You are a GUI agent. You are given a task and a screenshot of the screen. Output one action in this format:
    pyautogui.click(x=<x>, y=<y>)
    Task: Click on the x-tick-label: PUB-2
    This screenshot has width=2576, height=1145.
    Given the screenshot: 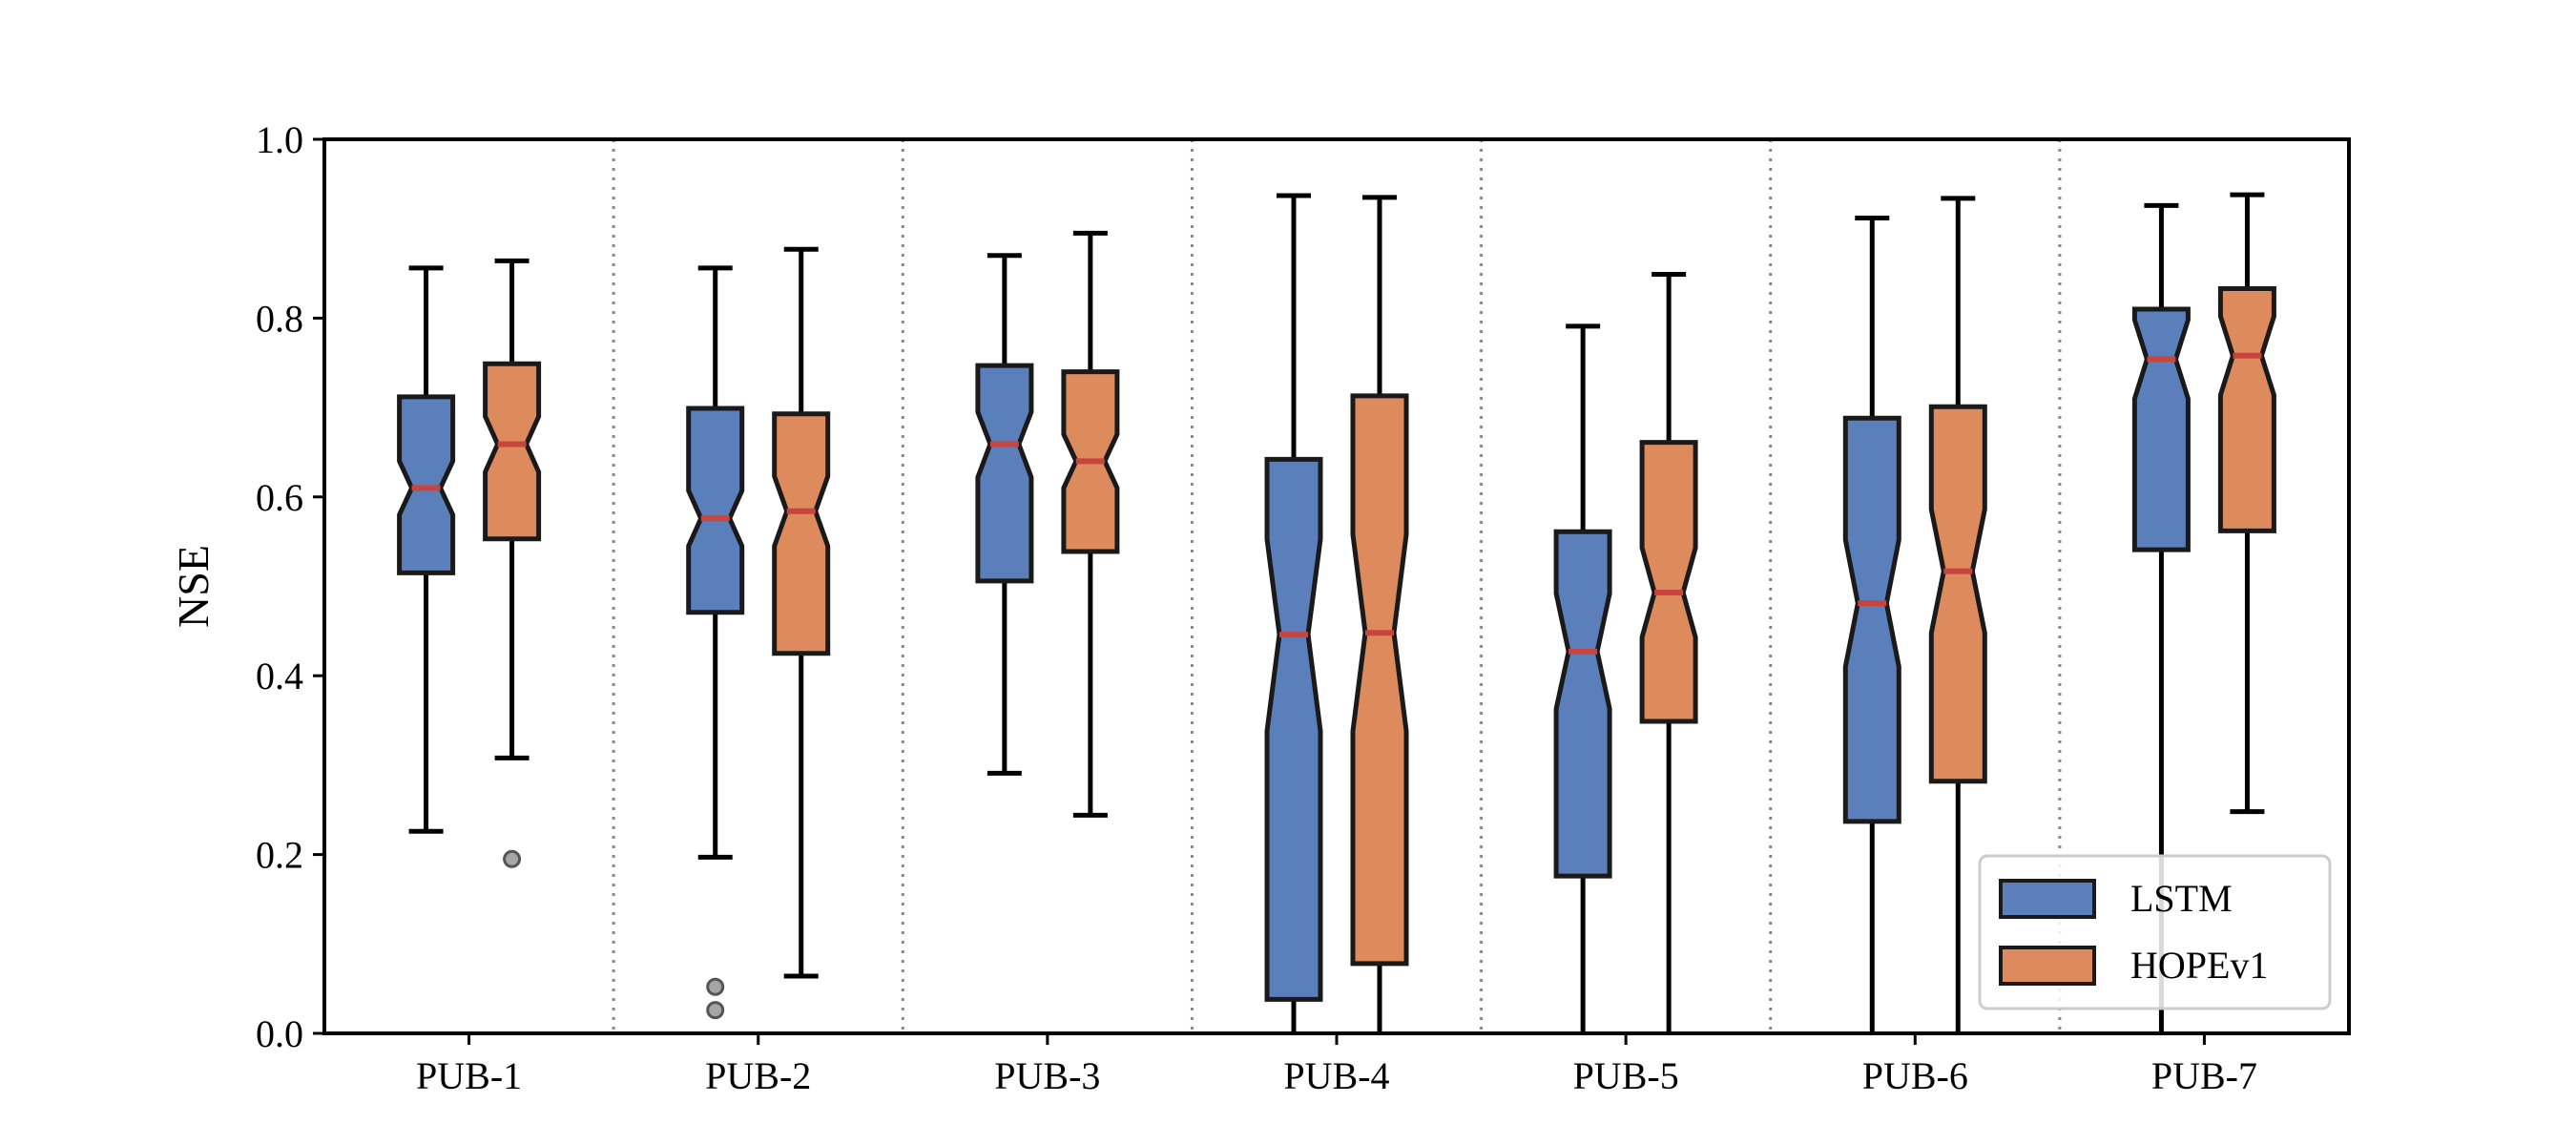 What is the action you would take?
    pyautogui.click(x=758, y=1075)
    